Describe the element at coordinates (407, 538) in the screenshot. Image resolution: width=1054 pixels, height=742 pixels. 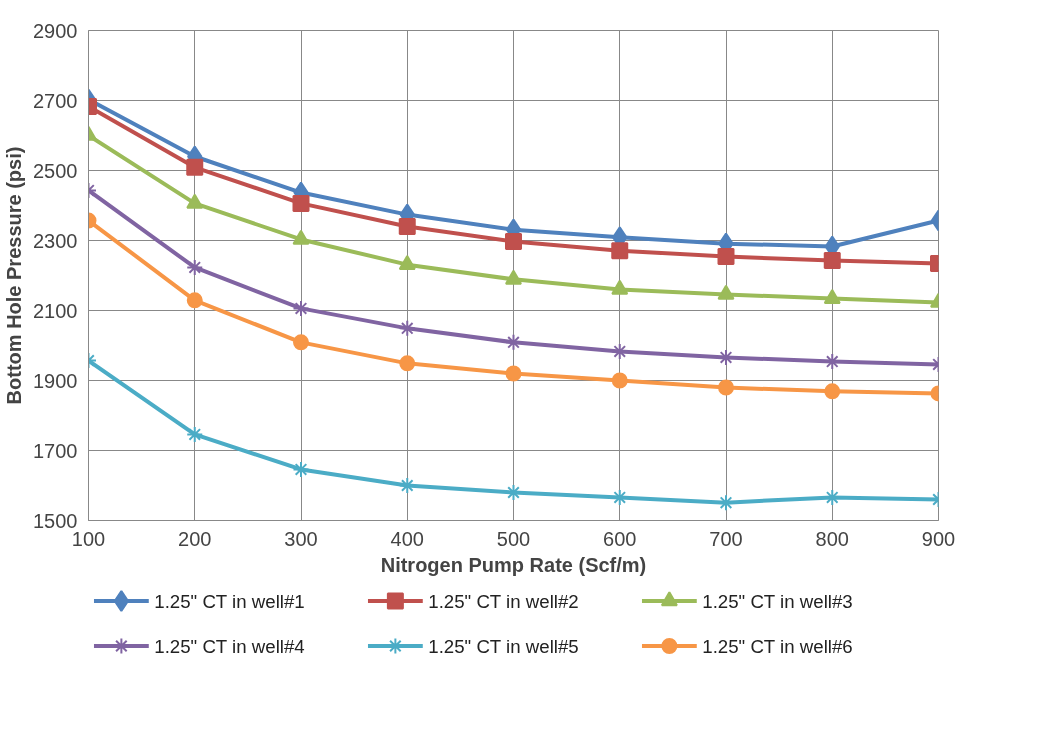
I see `x-tick-label: 400` at that location.